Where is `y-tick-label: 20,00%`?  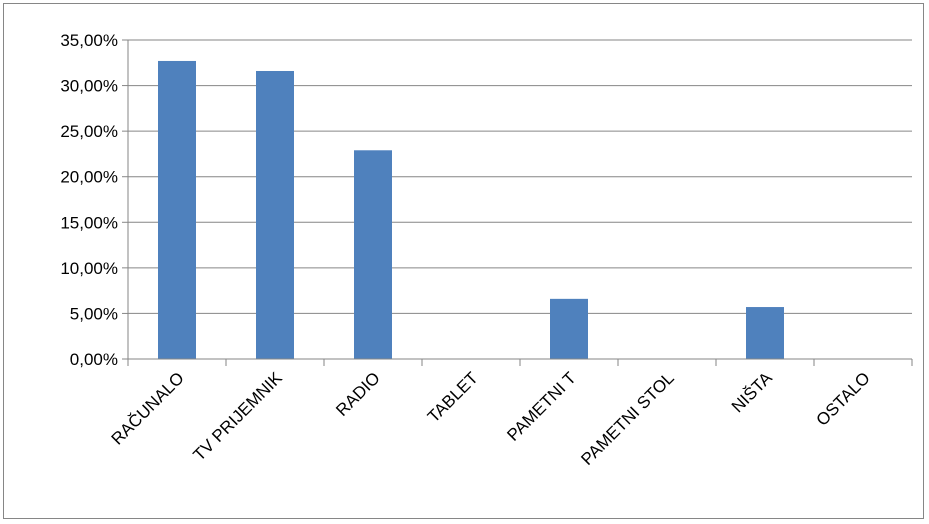
y-tick-label: 20,00% is located at coordinates (89, 177).